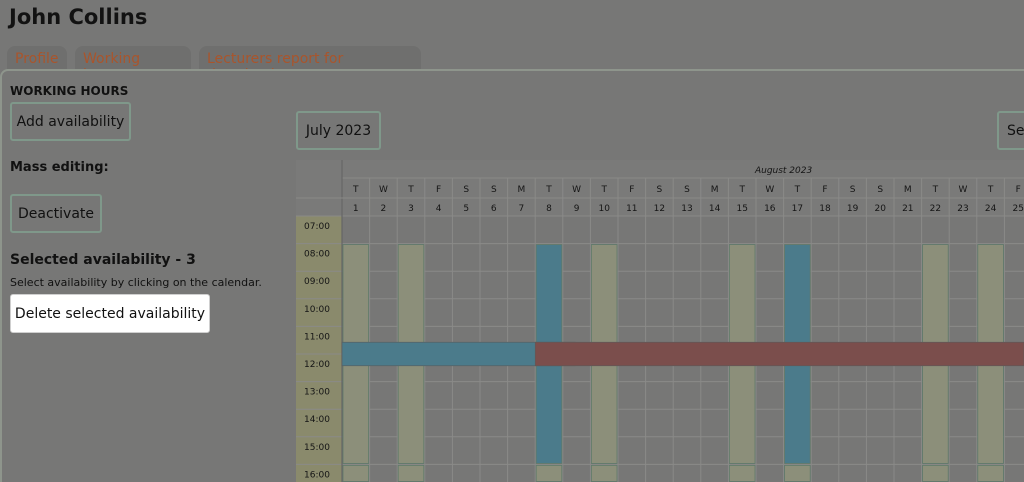 The image size is (1024, 482). Describe the element at coordinates (1017, 209) in the screenshot. I see `day-number-label: 25` at that location.